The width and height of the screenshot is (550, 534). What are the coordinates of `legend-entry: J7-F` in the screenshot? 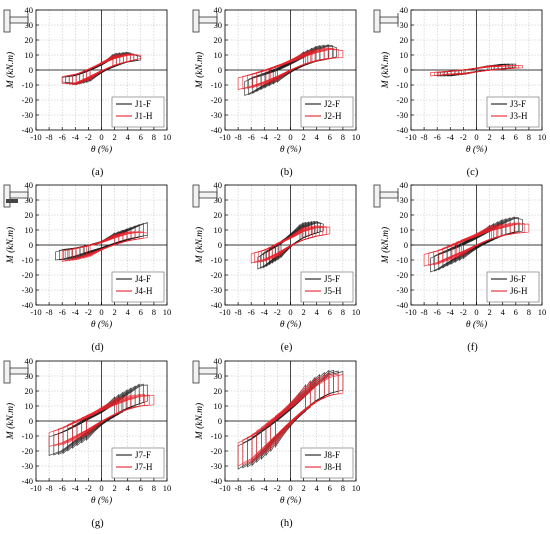 It's located at (143, 455).